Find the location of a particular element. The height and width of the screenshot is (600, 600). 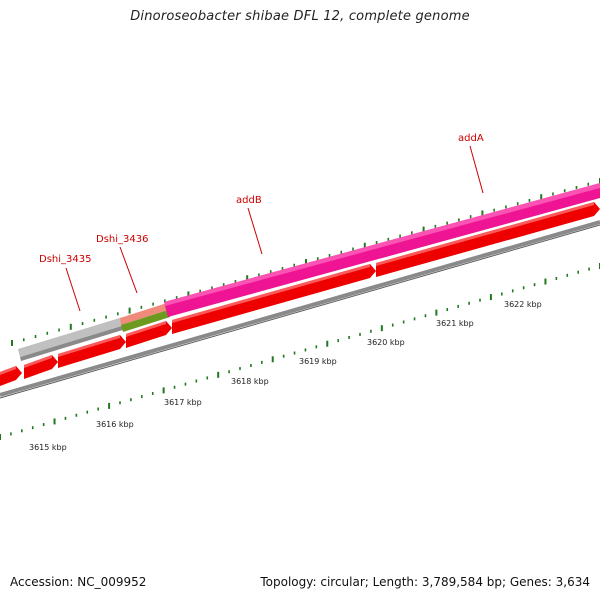

scale-label: 3618 kbp is located at coordinates (250, 381).